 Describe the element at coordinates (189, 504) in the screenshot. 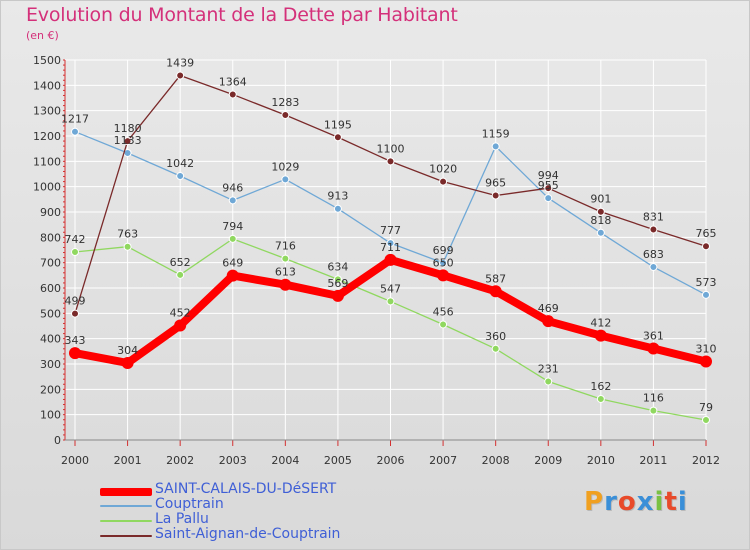

I see `legend-label-couptrain: Couptrain` at that location.